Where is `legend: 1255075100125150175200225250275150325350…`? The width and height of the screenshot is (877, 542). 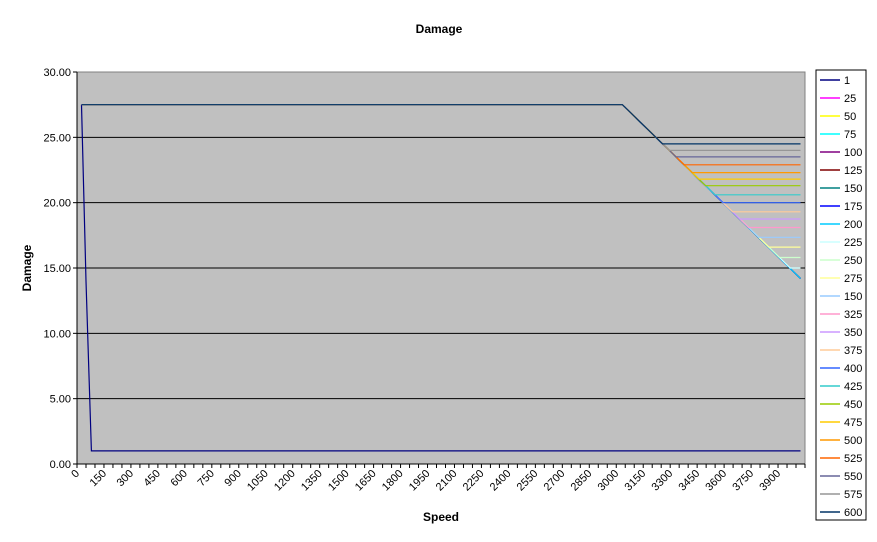 legend: 1255075100125150175200225250275150325350… is located at coordinates (841, 295).